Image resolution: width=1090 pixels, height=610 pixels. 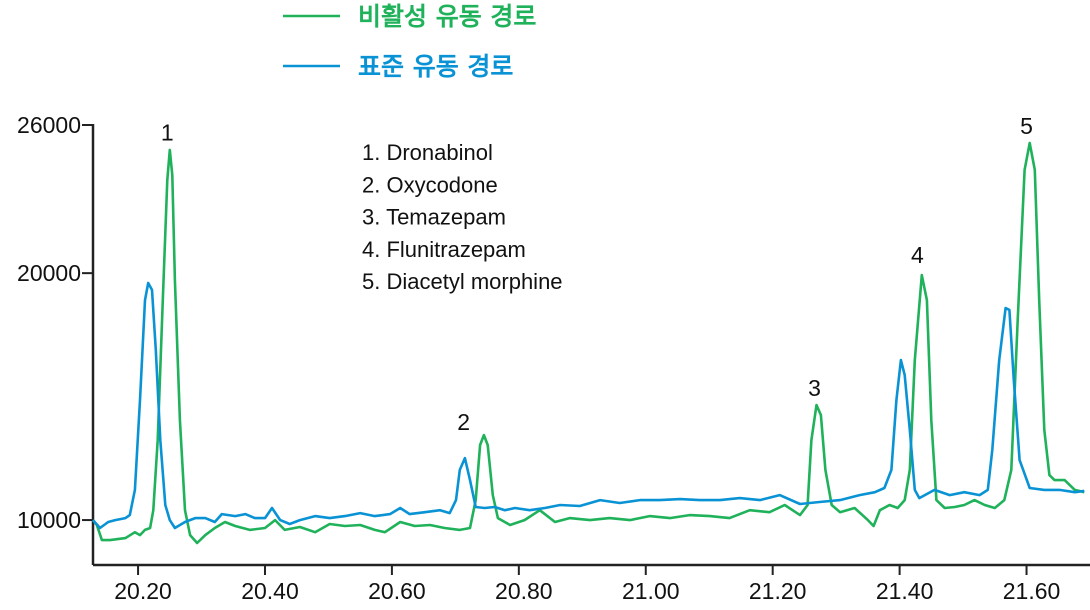 I want to click on peak-label-1: 1, so click(x=167, y=132).